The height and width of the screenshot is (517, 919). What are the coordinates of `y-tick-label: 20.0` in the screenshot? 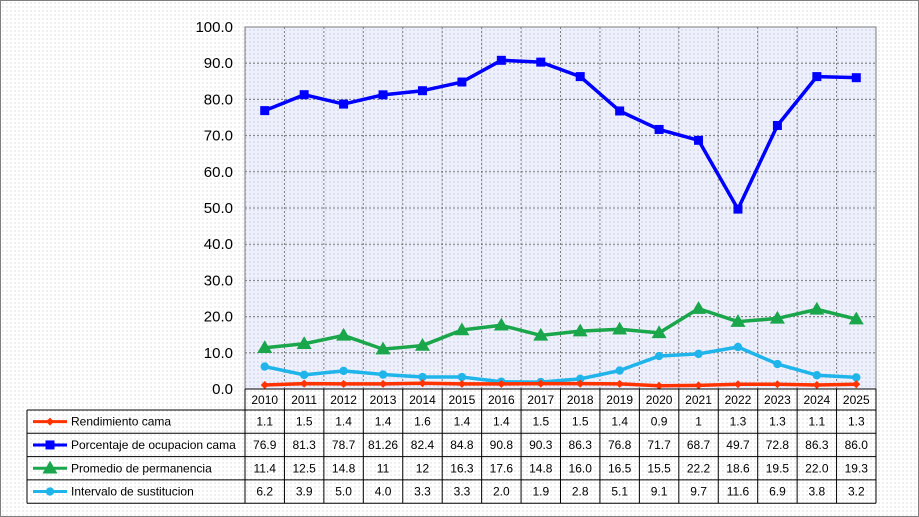 It's located at (218, 317).